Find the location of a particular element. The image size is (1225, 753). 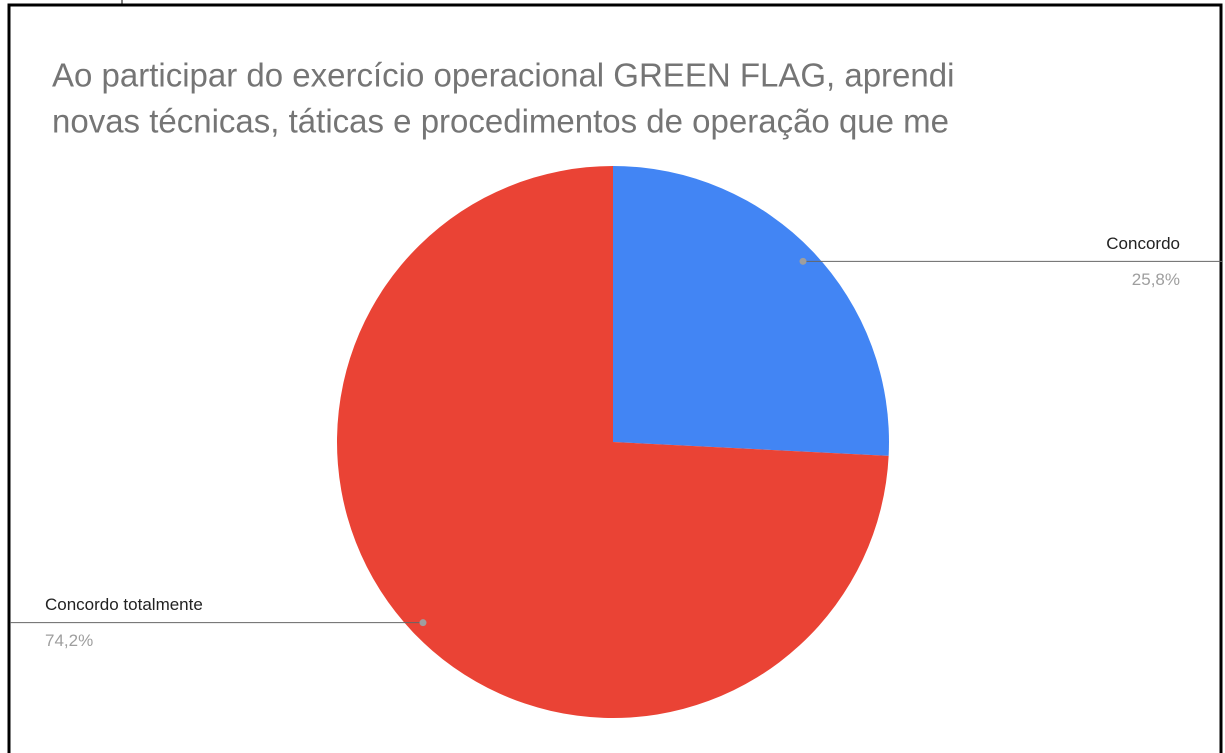

slice-label: Concordo is located at coordinates (1143, 243).